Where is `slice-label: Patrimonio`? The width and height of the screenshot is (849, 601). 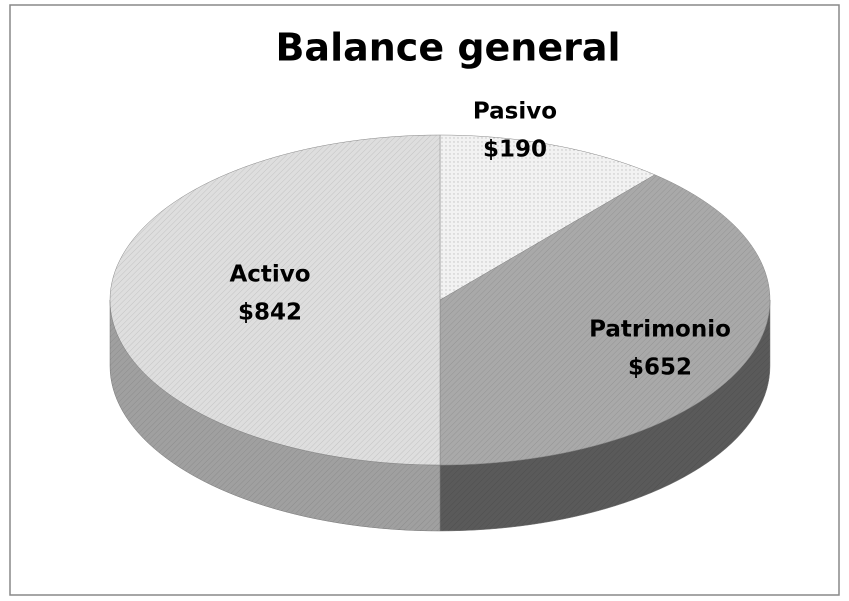 slice-label: Patrimonio is located at coordinates (660, 330).